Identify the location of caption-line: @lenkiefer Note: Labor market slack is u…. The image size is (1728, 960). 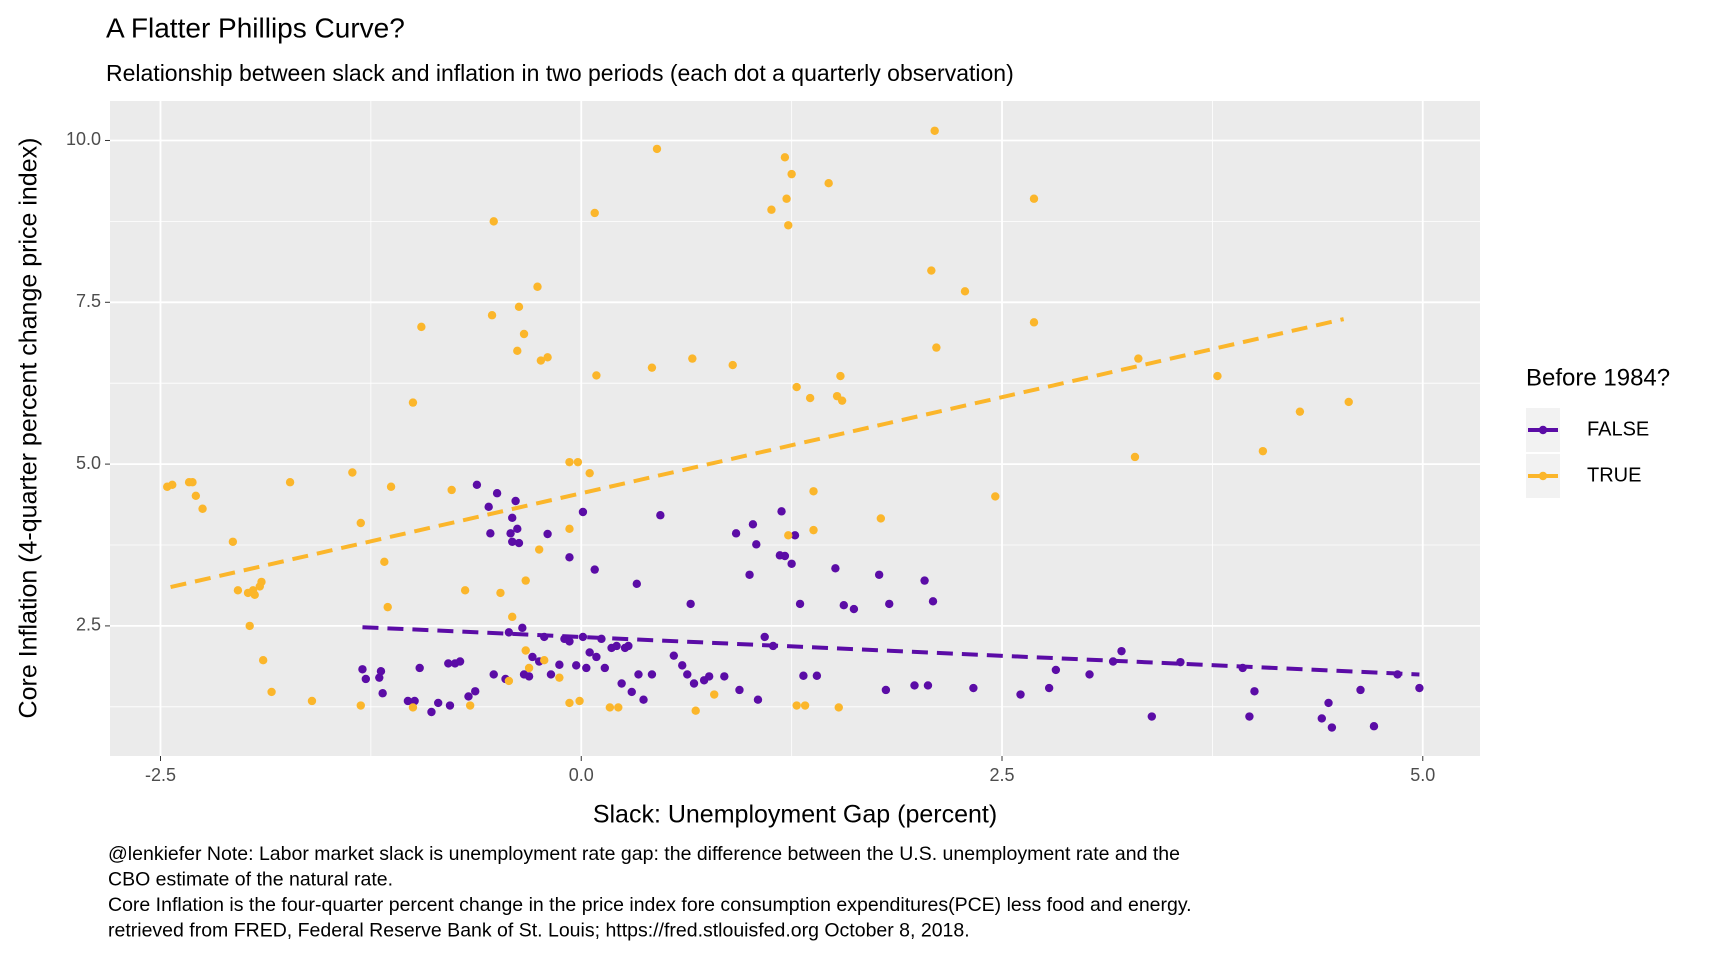
(644, 854).